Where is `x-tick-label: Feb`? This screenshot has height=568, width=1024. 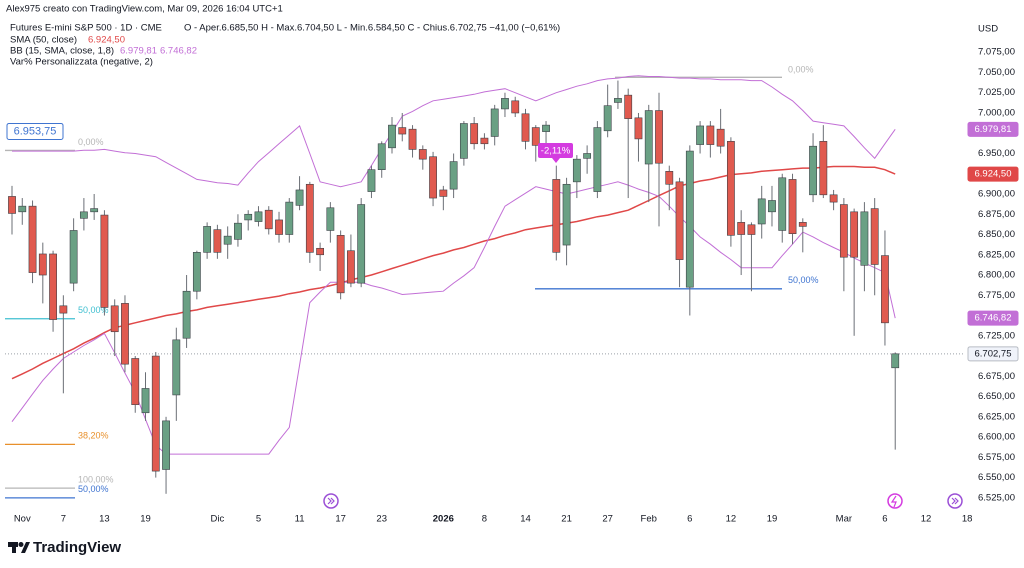
x-tick-label: Feb is located at coordinates (649, 519).